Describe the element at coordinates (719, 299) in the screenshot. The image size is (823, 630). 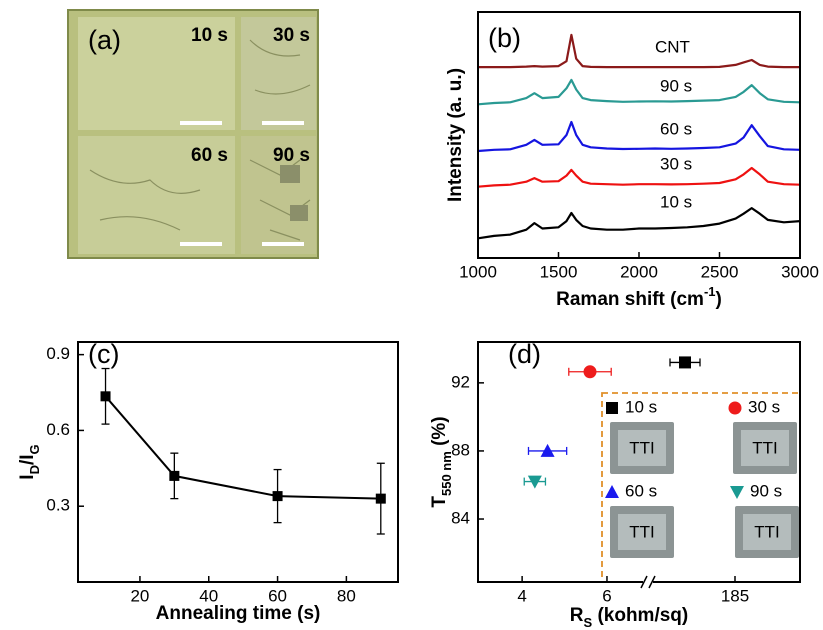
I see `x-axis-label-part: )` at that location.